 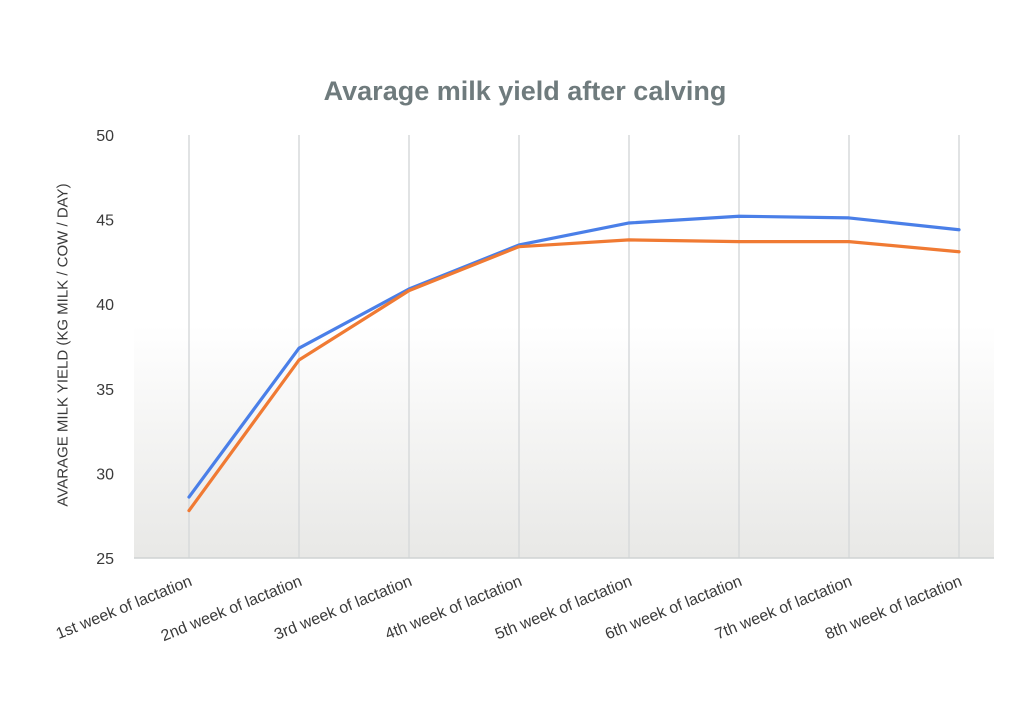 I want to click on y-tick-label: 40, so click(x=105, y=305).